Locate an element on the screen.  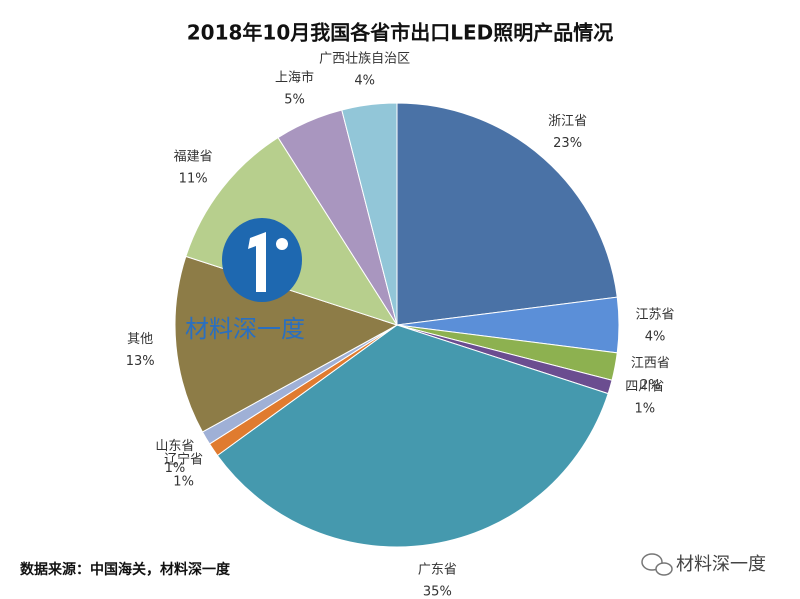
logo is located at coordinates (262, 260).